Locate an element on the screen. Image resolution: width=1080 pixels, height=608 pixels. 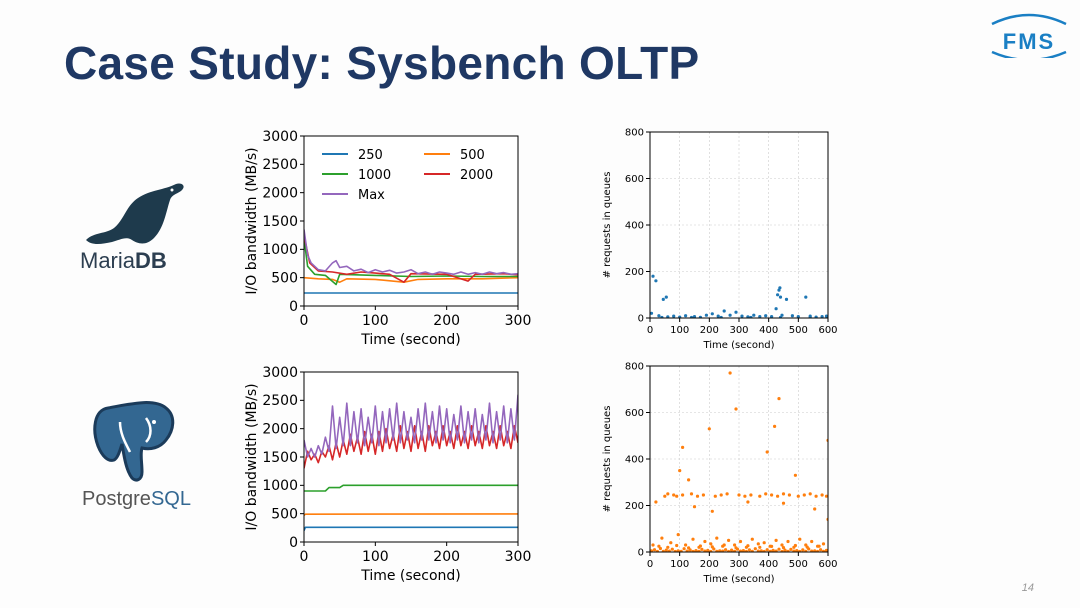
y-tick-label: 3000 is located at coordinates (280, 137).